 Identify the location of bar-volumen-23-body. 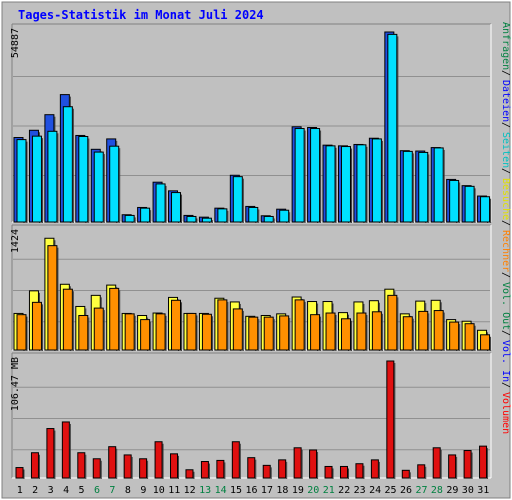
(359, 471).